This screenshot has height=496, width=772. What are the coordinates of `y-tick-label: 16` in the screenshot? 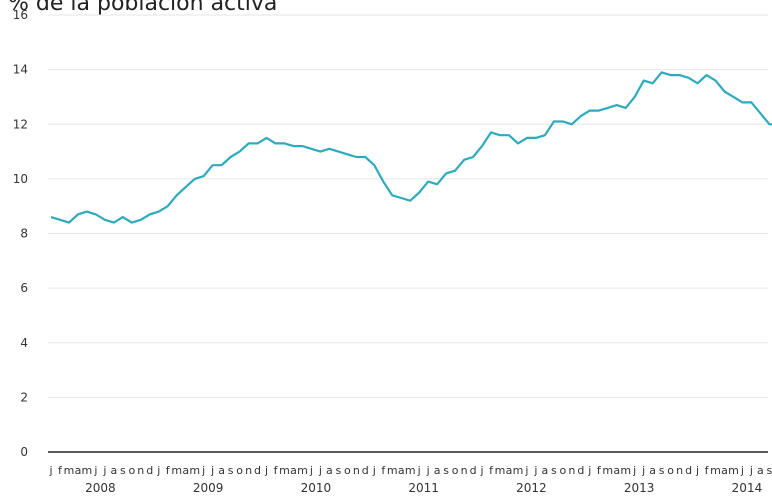 It's located at (20, 15).